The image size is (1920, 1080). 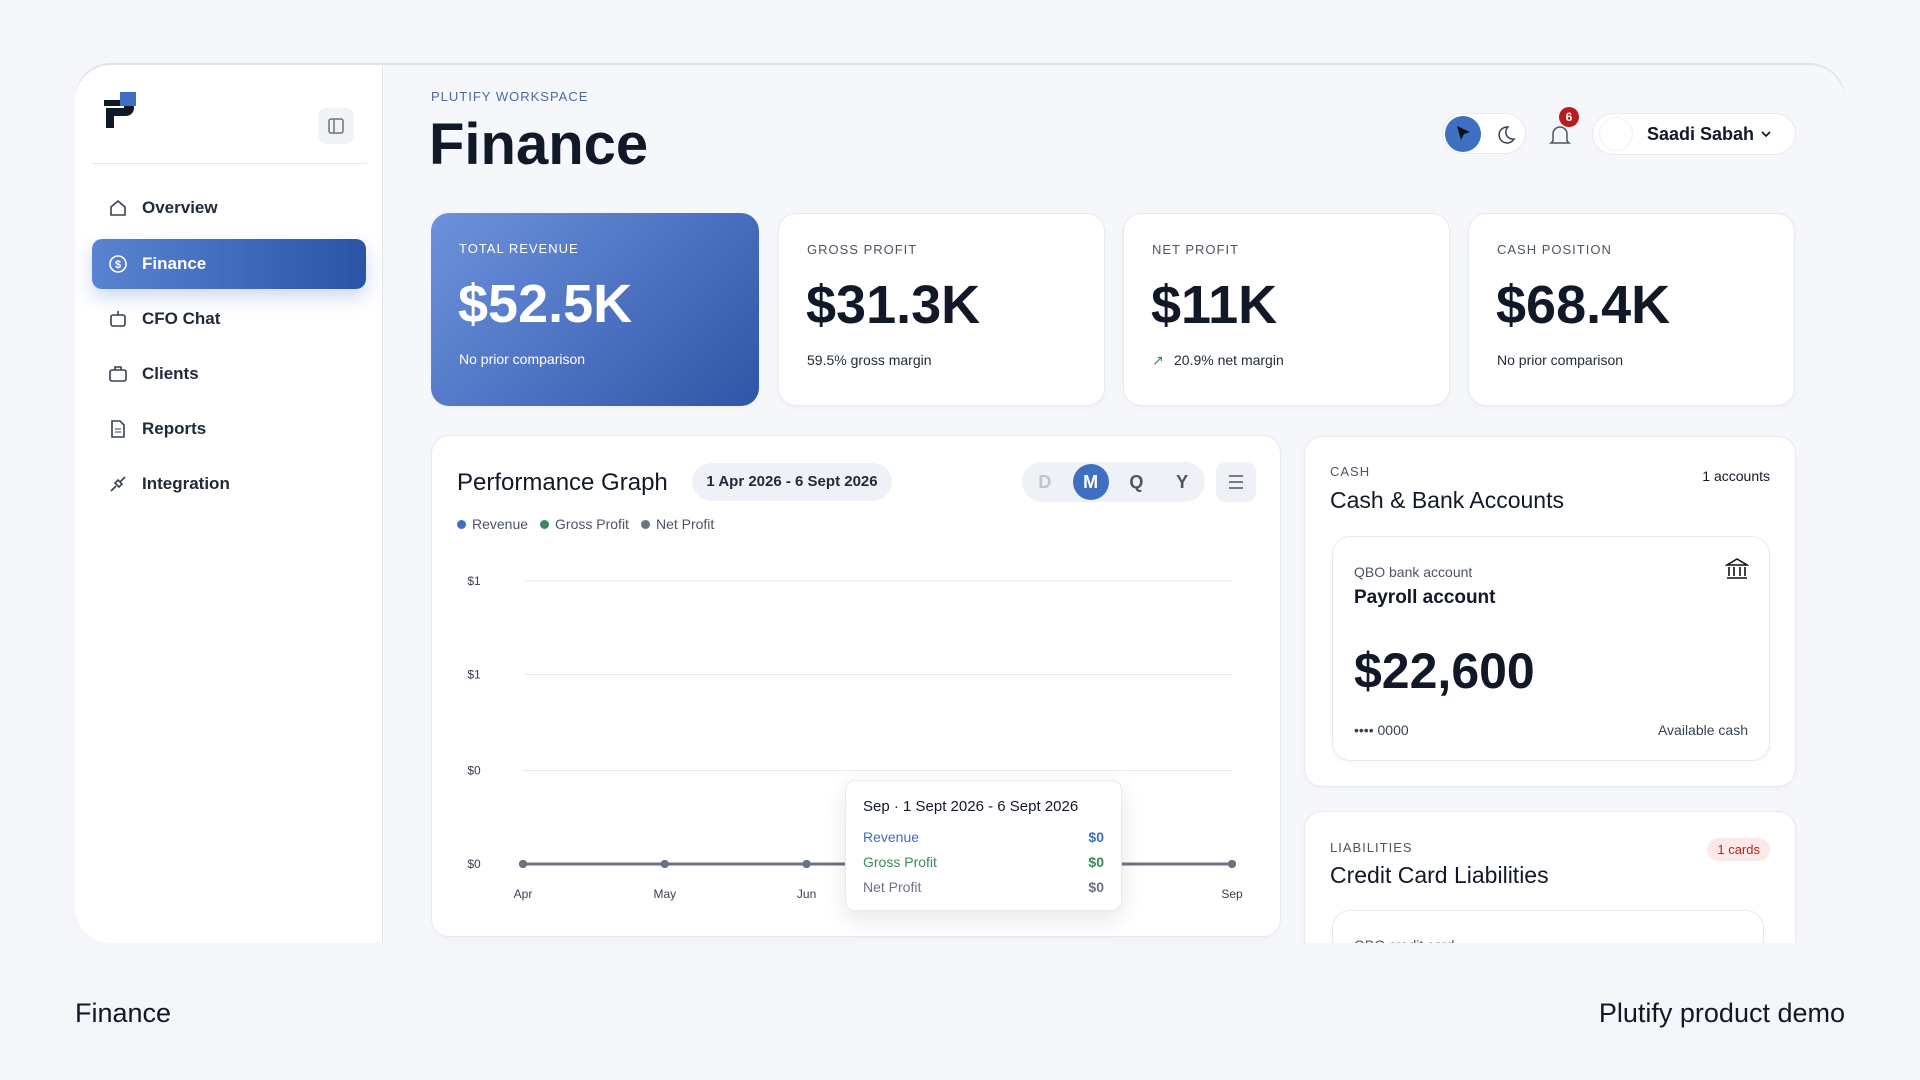 What do you see at coordinates (1439, 875) in the screenshot?
I see `card-title: Credit Card Liabilities` at bounding box center [1439, 875].